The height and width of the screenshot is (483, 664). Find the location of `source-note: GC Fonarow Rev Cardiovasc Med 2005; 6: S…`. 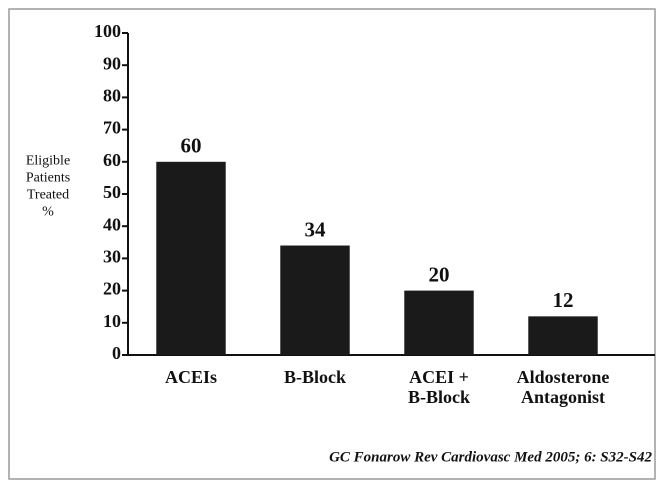

source-note: GC Fonarow Rev Cardiovasc Med 2005; 6: S… is located at coordinates (490, 457).